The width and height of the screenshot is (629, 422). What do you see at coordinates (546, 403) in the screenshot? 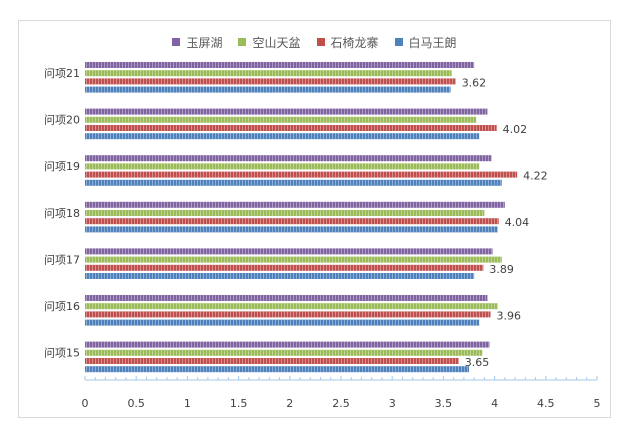
I see `x-tick-label: 4.5` at bounding box center [546, 403].